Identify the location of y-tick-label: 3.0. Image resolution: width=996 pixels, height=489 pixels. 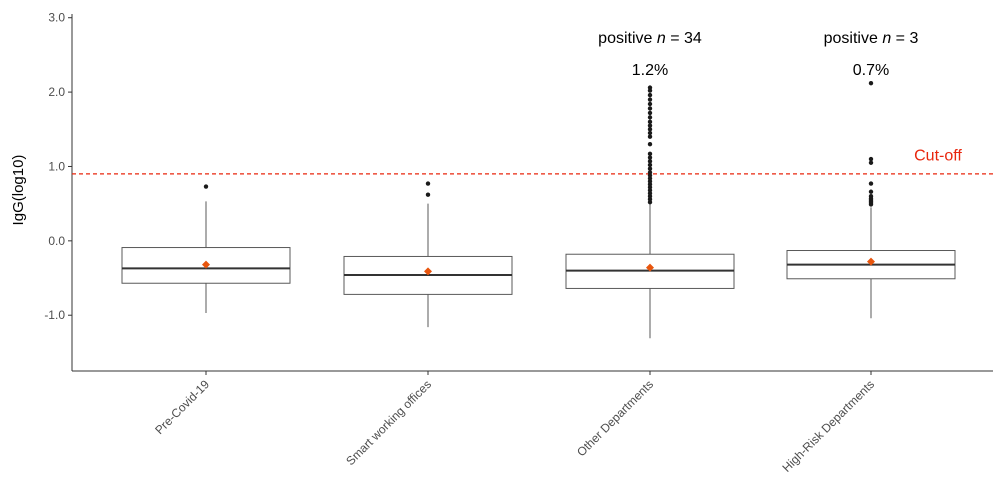
(56, 18).